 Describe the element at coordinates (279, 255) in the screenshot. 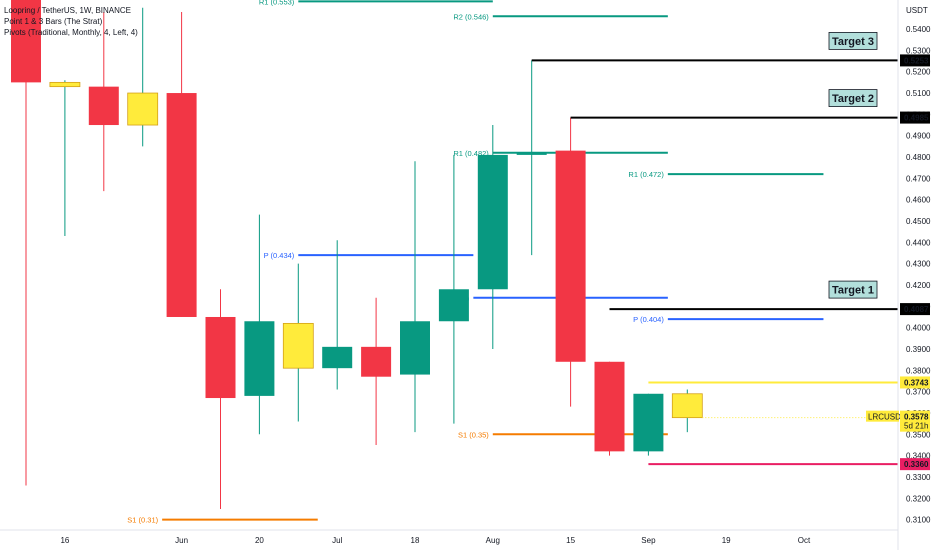

I see `pivot-label: P (0.434)` at that location.